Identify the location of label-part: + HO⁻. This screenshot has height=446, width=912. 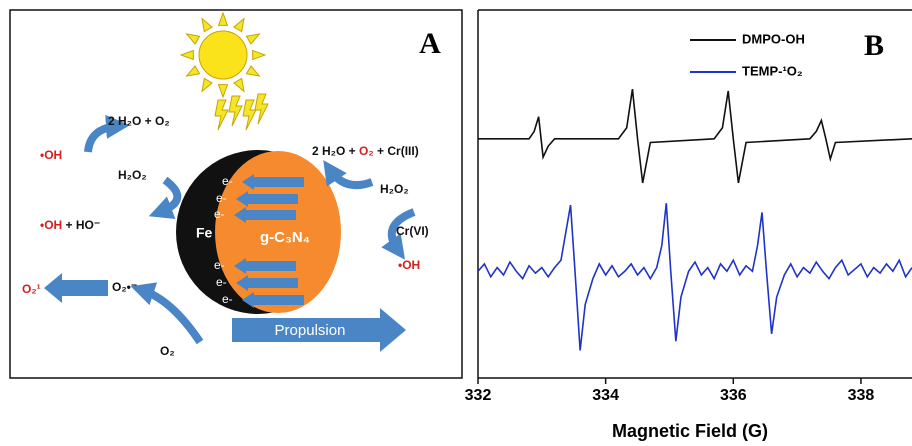
(81, 225).